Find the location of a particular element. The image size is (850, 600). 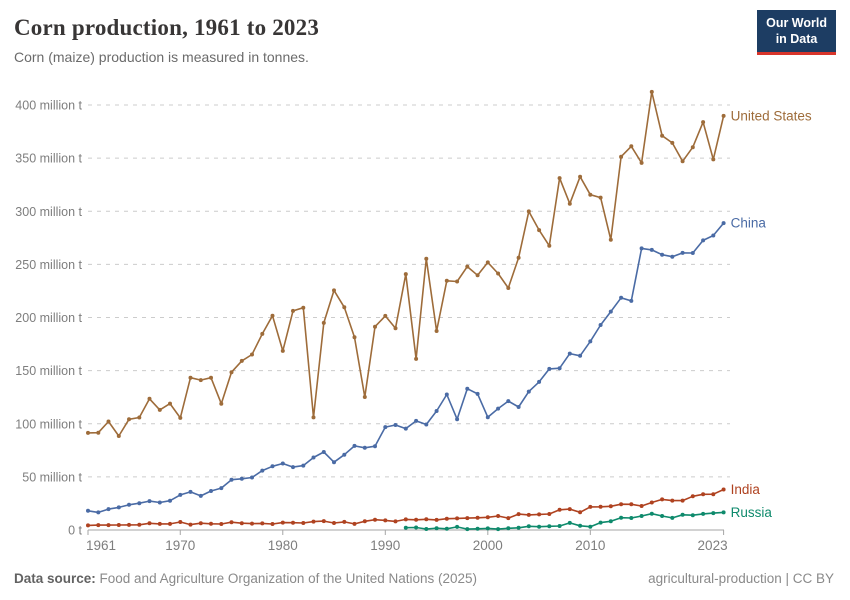

series-label-united-states: United States is located at coordinates (771, 115).